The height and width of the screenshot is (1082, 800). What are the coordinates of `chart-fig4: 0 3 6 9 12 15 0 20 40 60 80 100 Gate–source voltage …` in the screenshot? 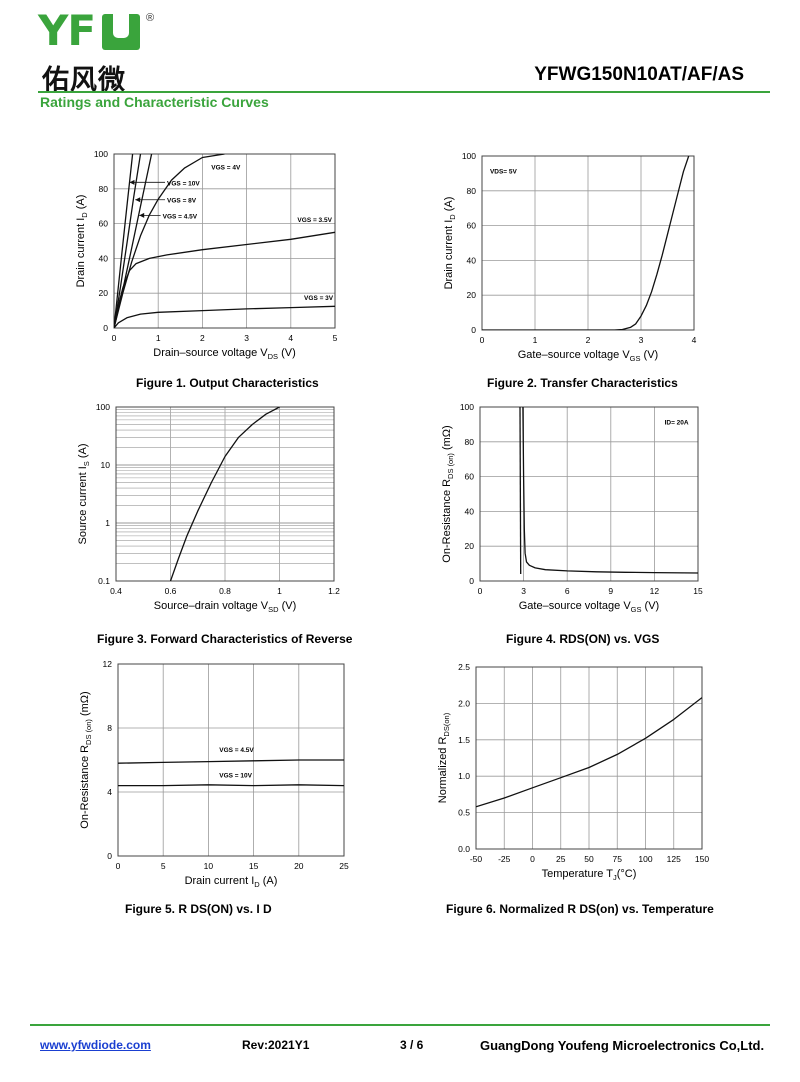 It's located at (572, 508).